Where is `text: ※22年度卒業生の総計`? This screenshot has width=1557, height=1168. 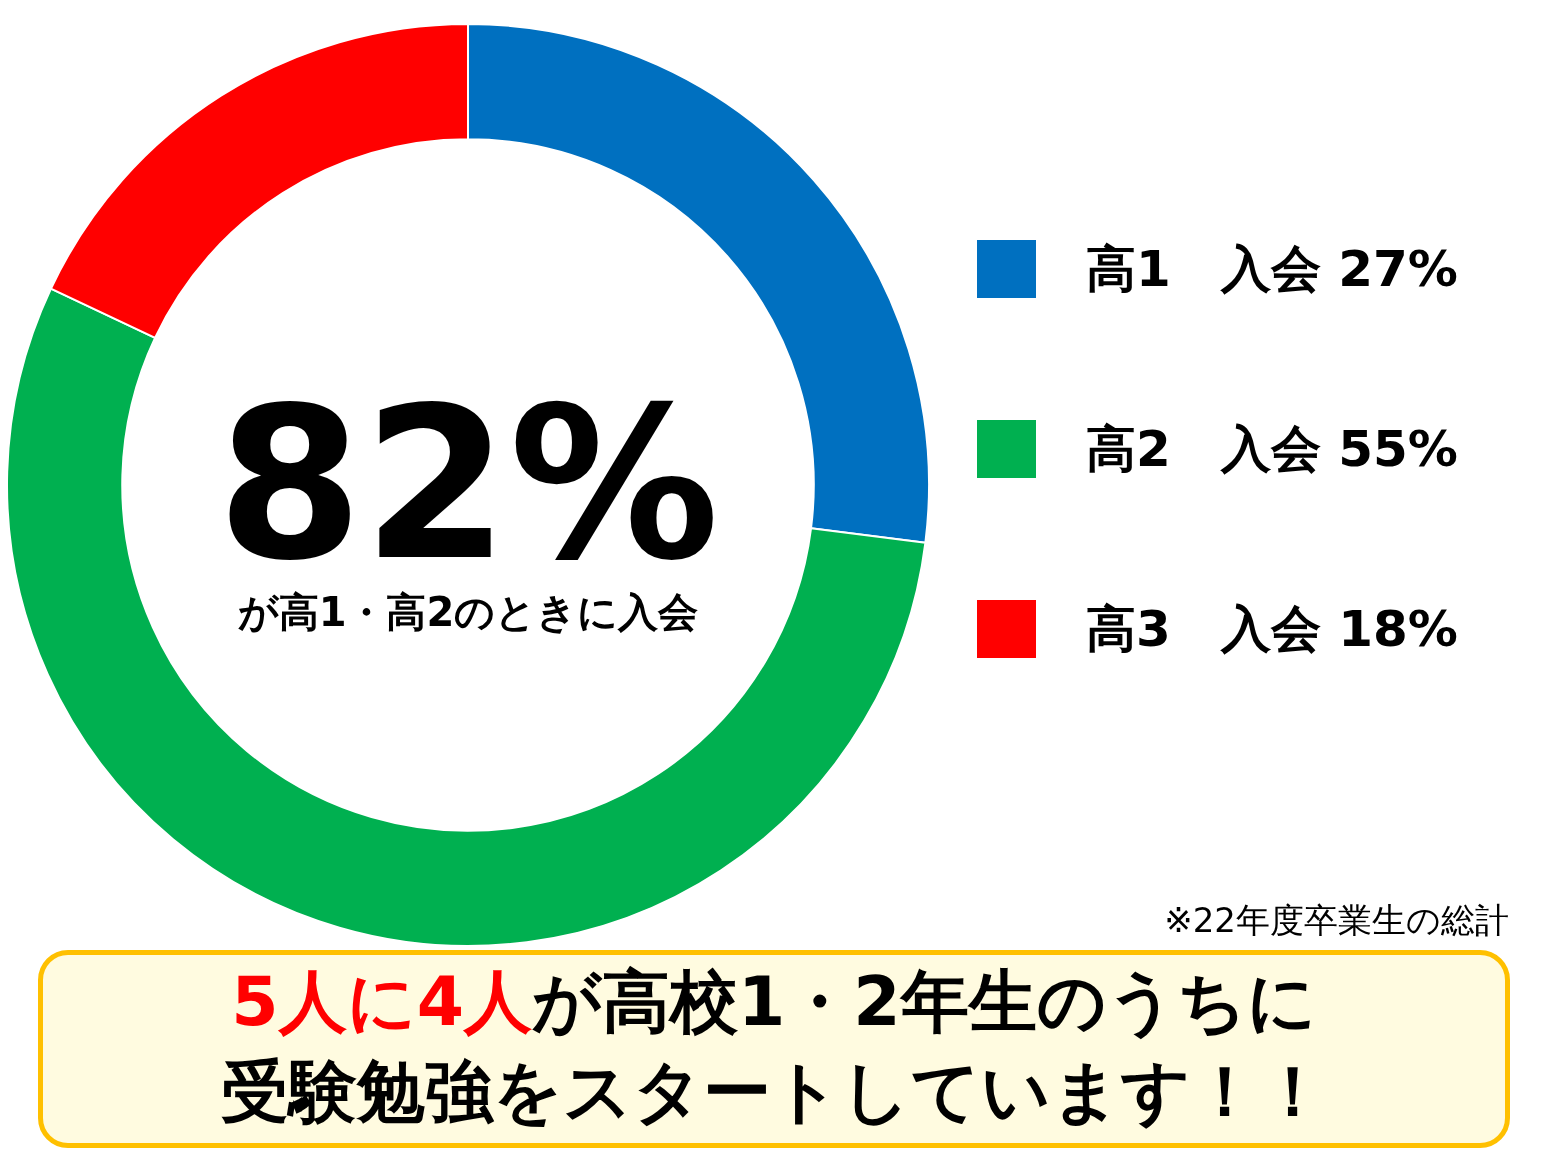
text: ※22年度卒業生の総計 is located at coordinates (1336, 920).